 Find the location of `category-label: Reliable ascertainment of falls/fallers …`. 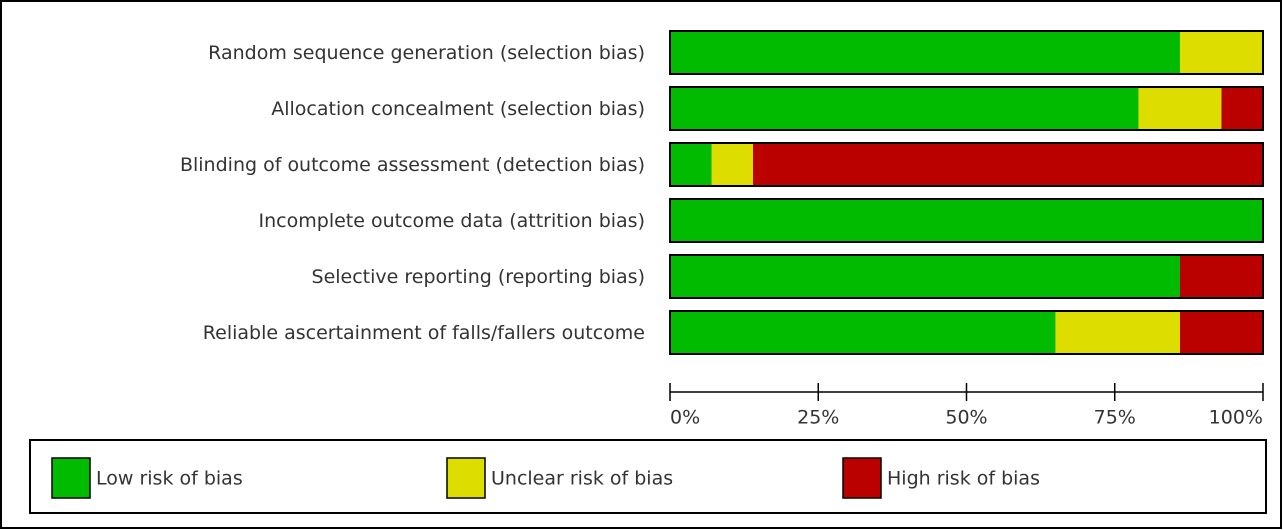

category-label: Reliable ascertainment of falls/fallers … is located at coordinates (424, 333).